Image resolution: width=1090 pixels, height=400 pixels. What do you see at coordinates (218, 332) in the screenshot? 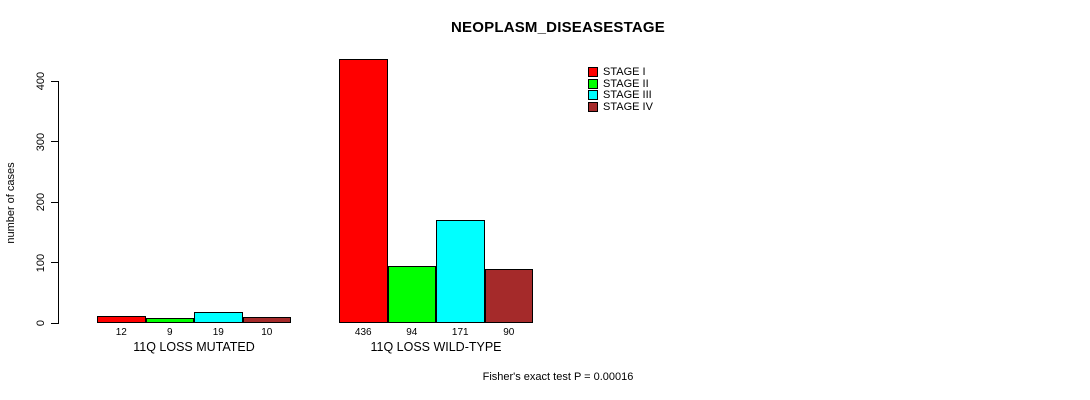
I see `bar-value-label: 19` at bounding box center [218, 332].